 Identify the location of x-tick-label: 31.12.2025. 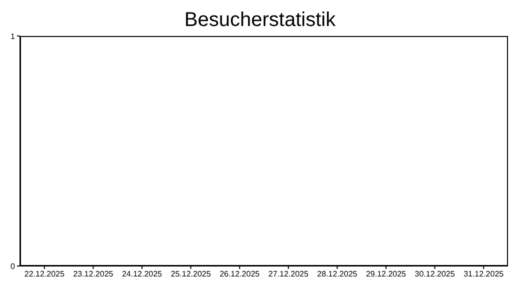
(484, 274).